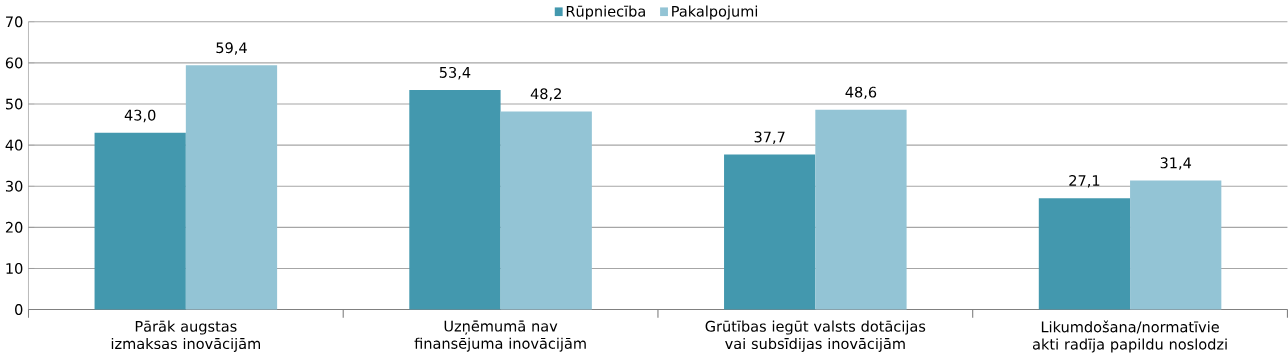 This screenshot has width=1288, height=357. I want to click on y-tick-label: 50, so click(14, 104).